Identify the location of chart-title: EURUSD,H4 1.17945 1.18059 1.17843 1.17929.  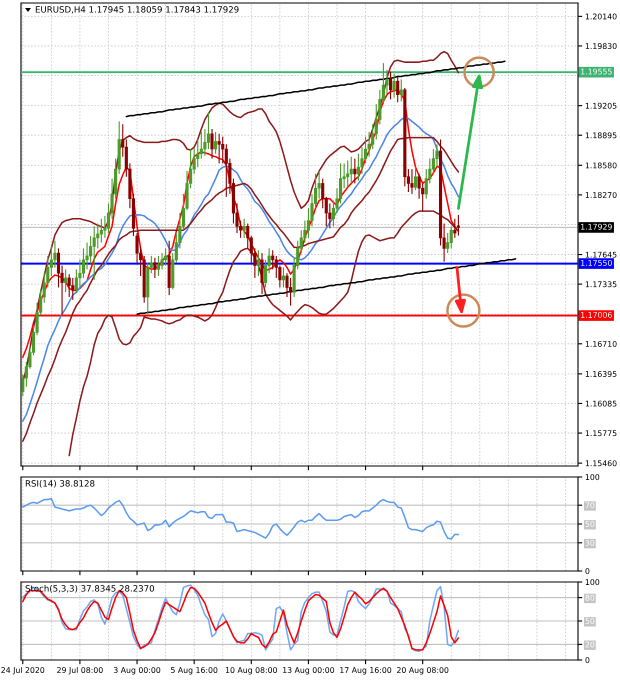
(137, 10).